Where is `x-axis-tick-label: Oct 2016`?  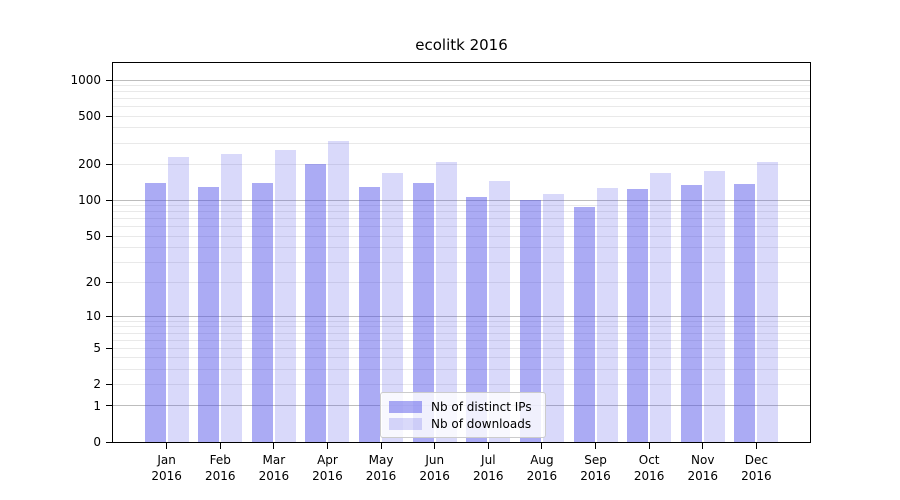 x-axis-tick-label: Oct 2016 is located at coordinates (649, 468).